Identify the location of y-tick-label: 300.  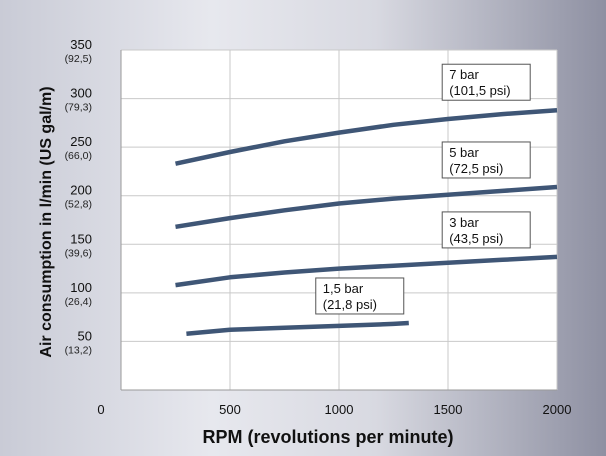
(81, 93).